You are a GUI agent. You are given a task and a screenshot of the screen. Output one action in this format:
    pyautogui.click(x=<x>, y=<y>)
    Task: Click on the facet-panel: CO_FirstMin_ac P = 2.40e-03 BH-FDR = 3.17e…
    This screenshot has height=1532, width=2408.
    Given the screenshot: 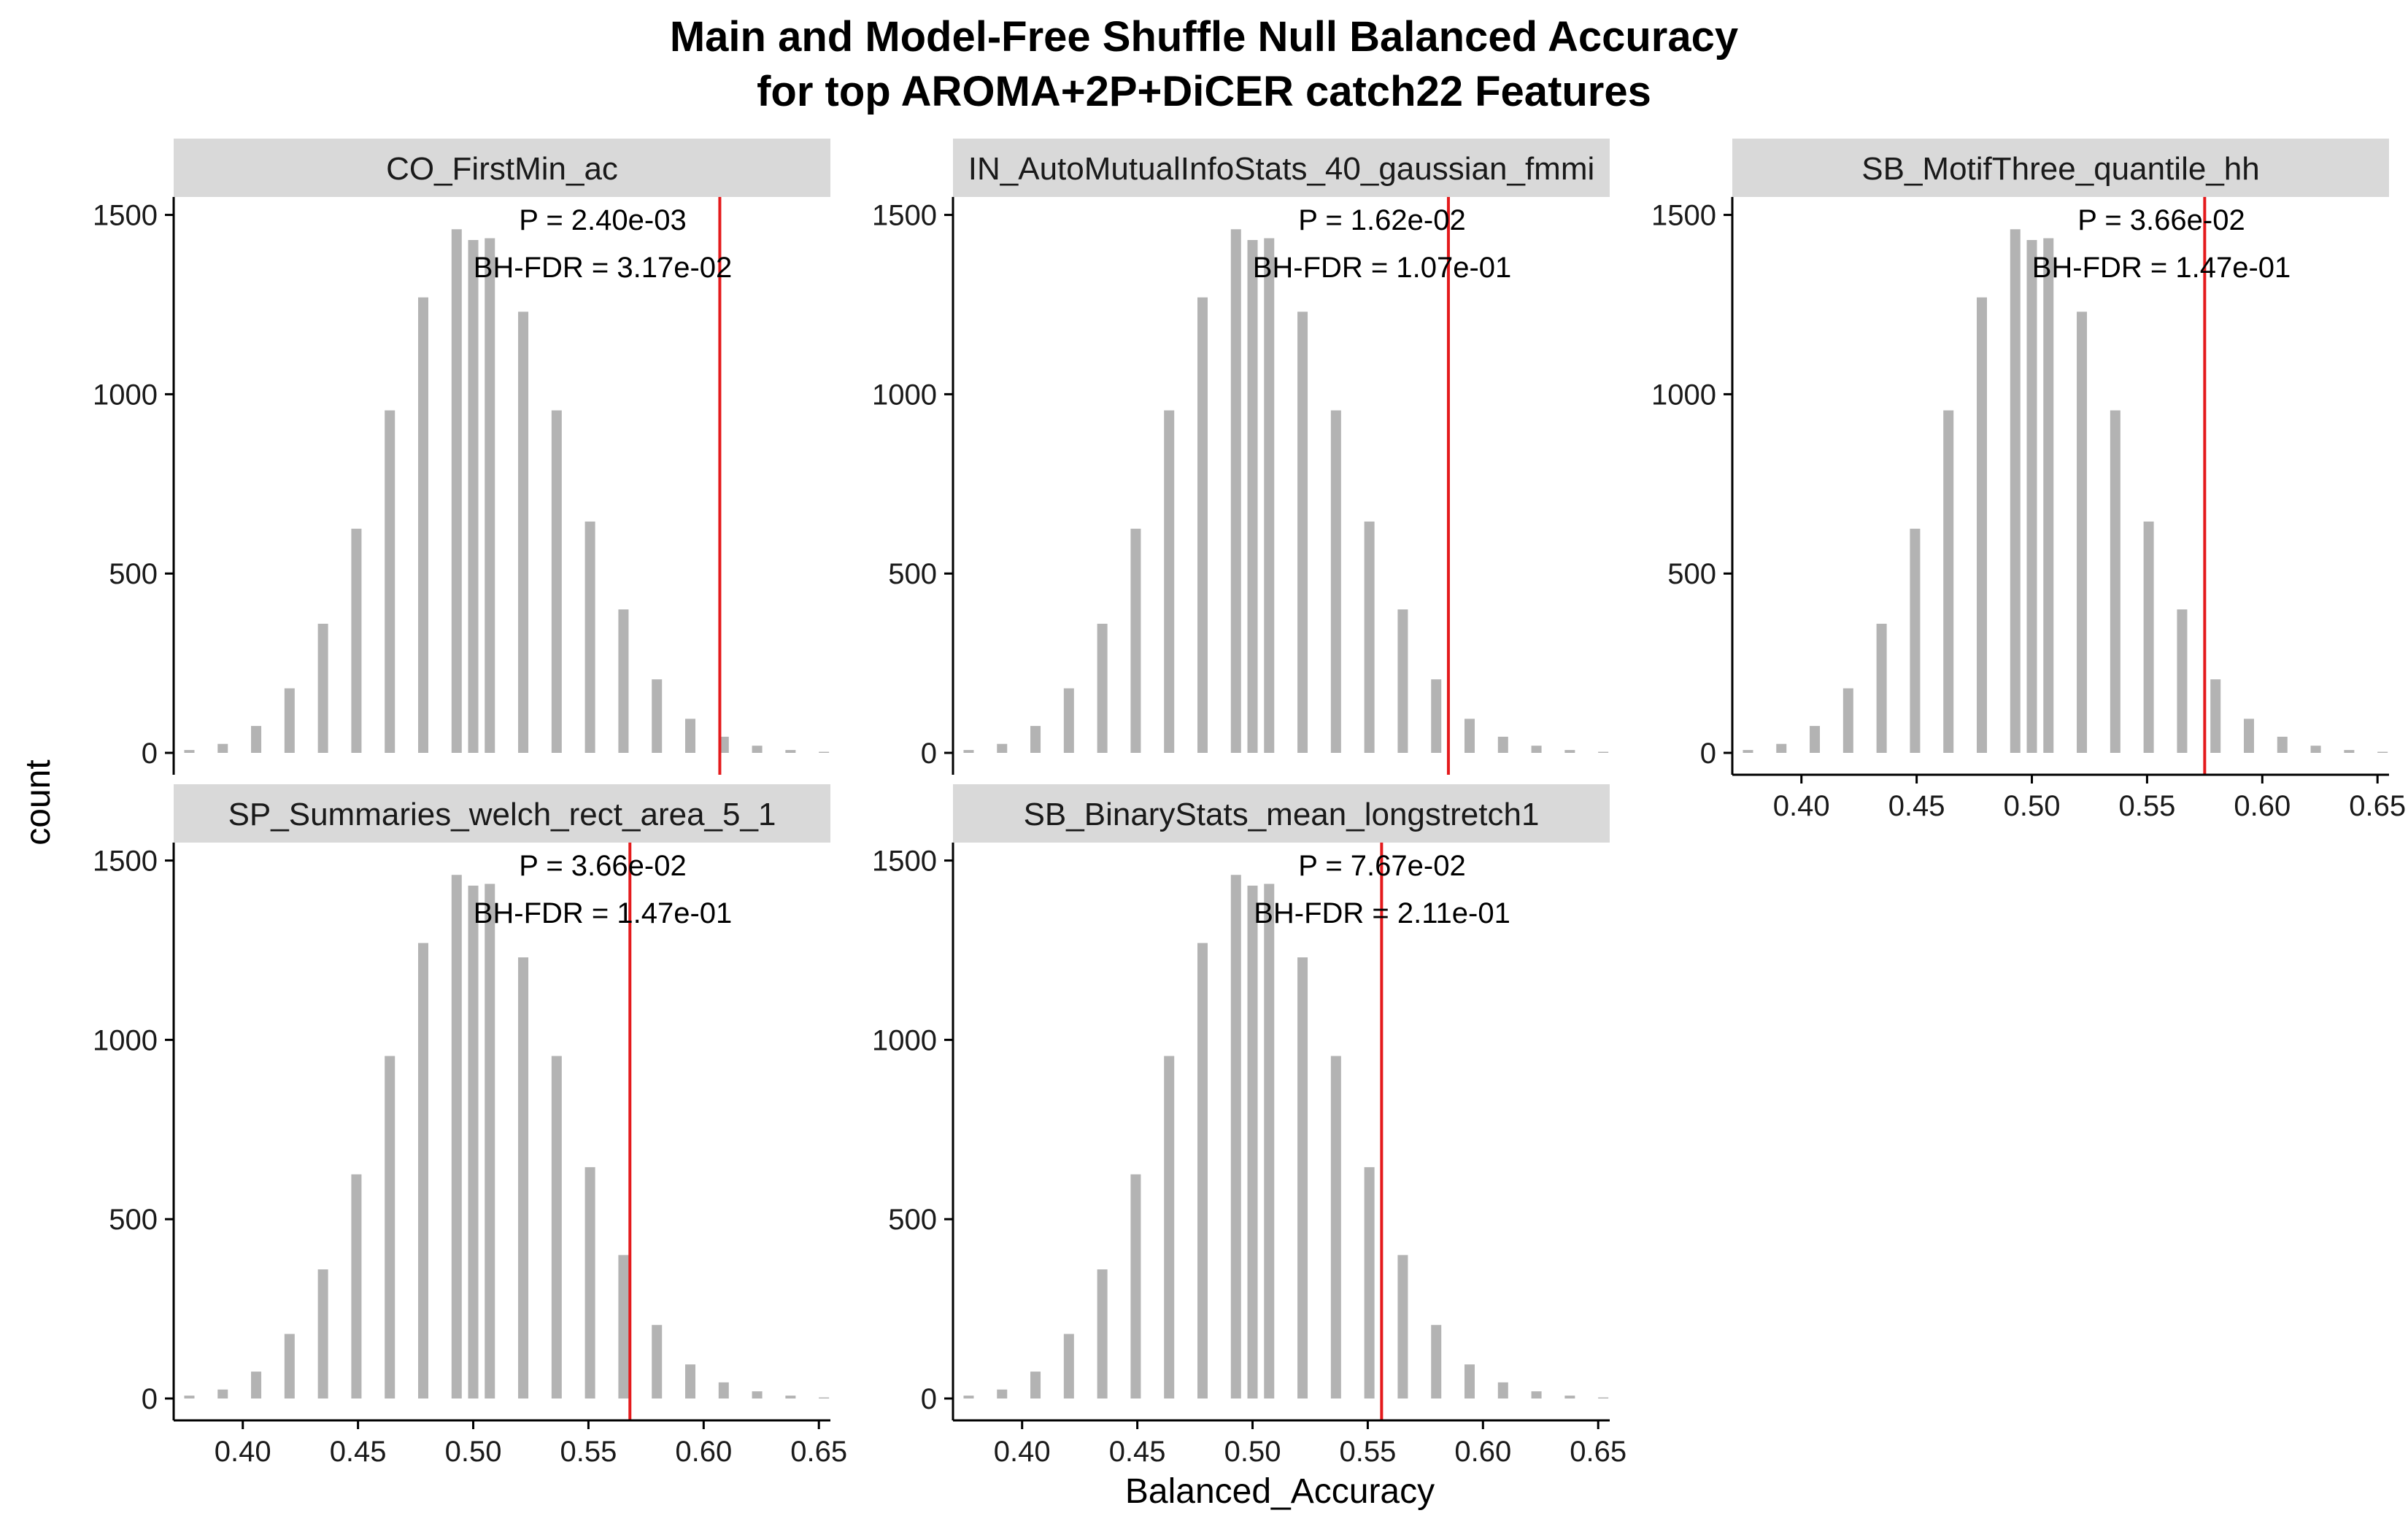 What is the action you would take?
    pyautogui.click(x=461, y=457)
    